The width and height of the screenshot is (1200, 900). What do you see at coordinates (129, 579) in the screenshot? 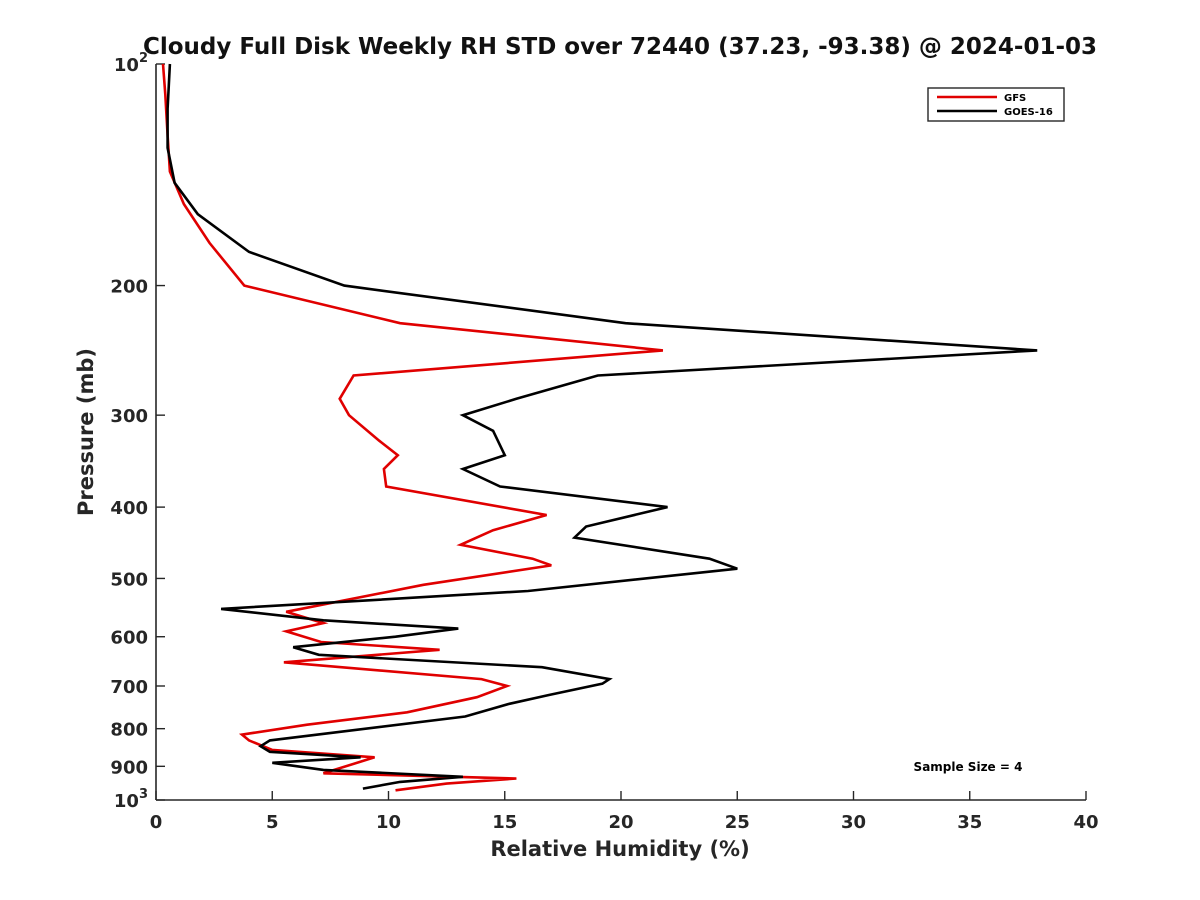
I see `y-tick-label: 500` at bounding box center [129, 579].